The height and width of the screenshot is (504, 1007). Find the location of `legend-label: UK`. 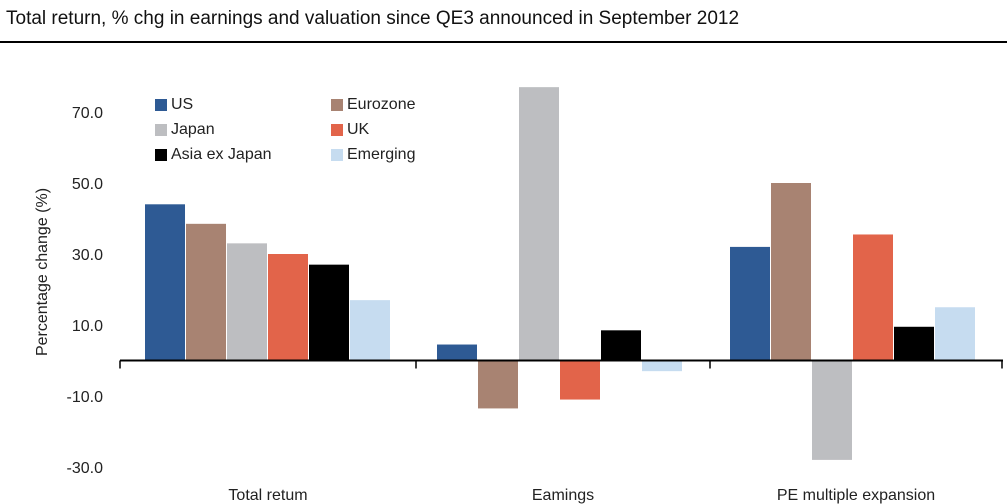

legend-label: UK is located at coordinates (358, 129).